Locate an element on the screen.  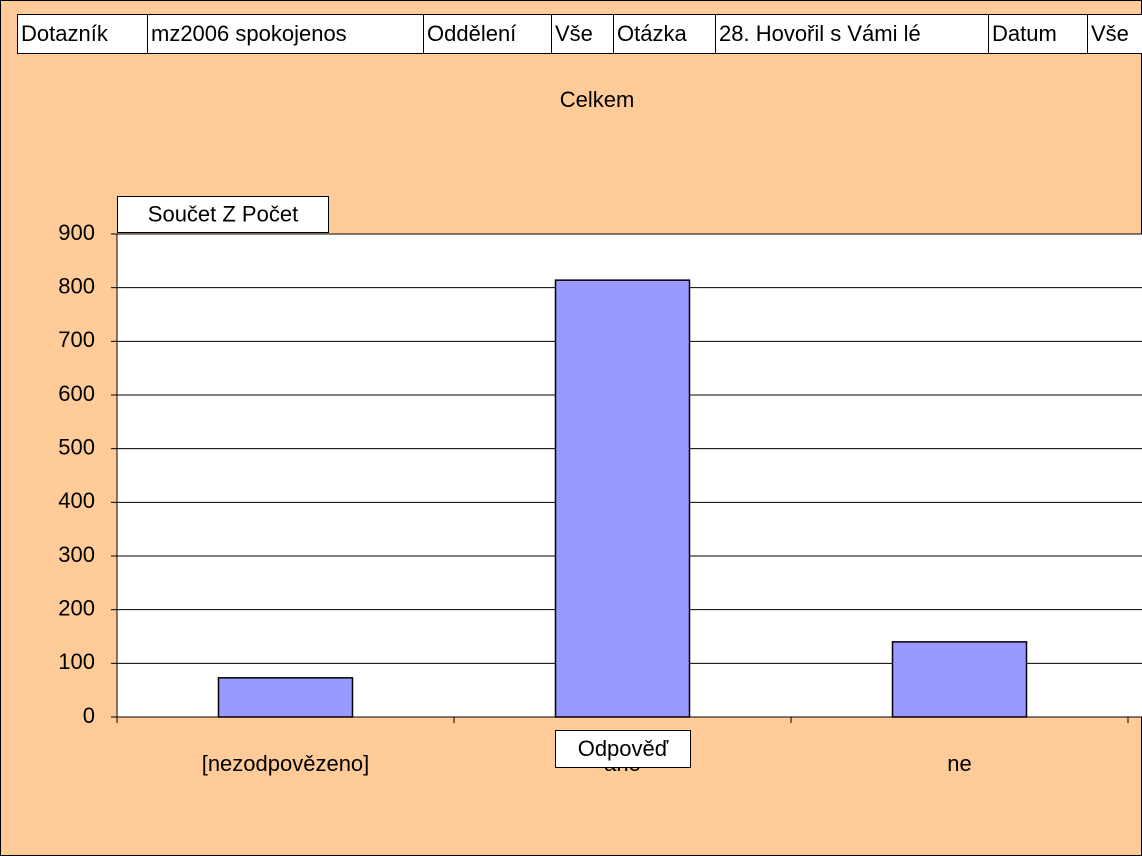
axis-field: Odpověď is located at coordinates (623, 749).